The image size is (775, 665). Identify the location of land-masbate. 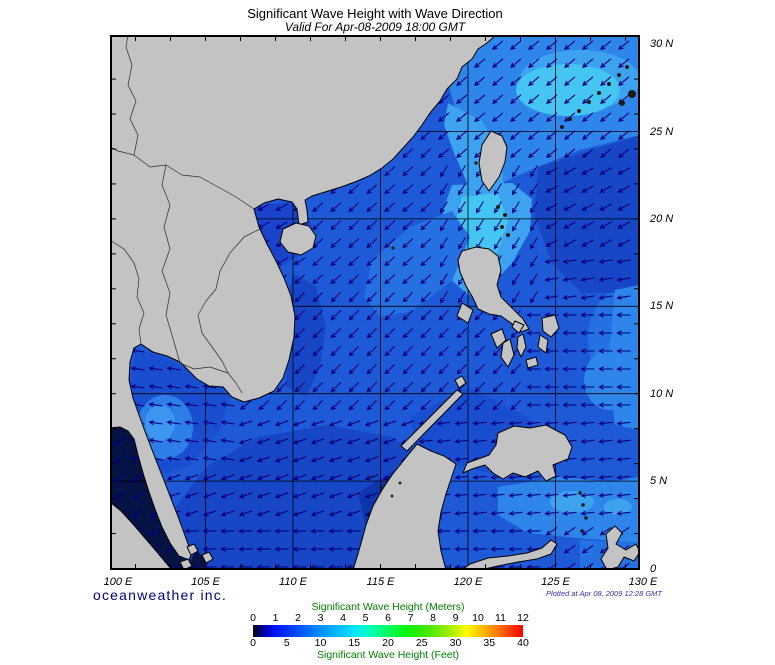
(518, 327).